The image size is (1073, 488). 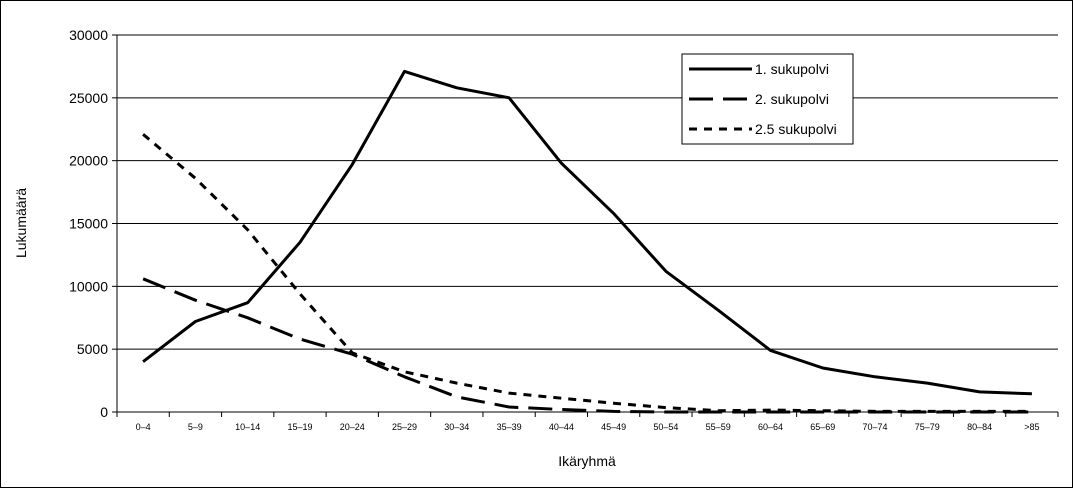 I want to click on x-axis-title: Ikäryhmä, so click(x=587, y=461).